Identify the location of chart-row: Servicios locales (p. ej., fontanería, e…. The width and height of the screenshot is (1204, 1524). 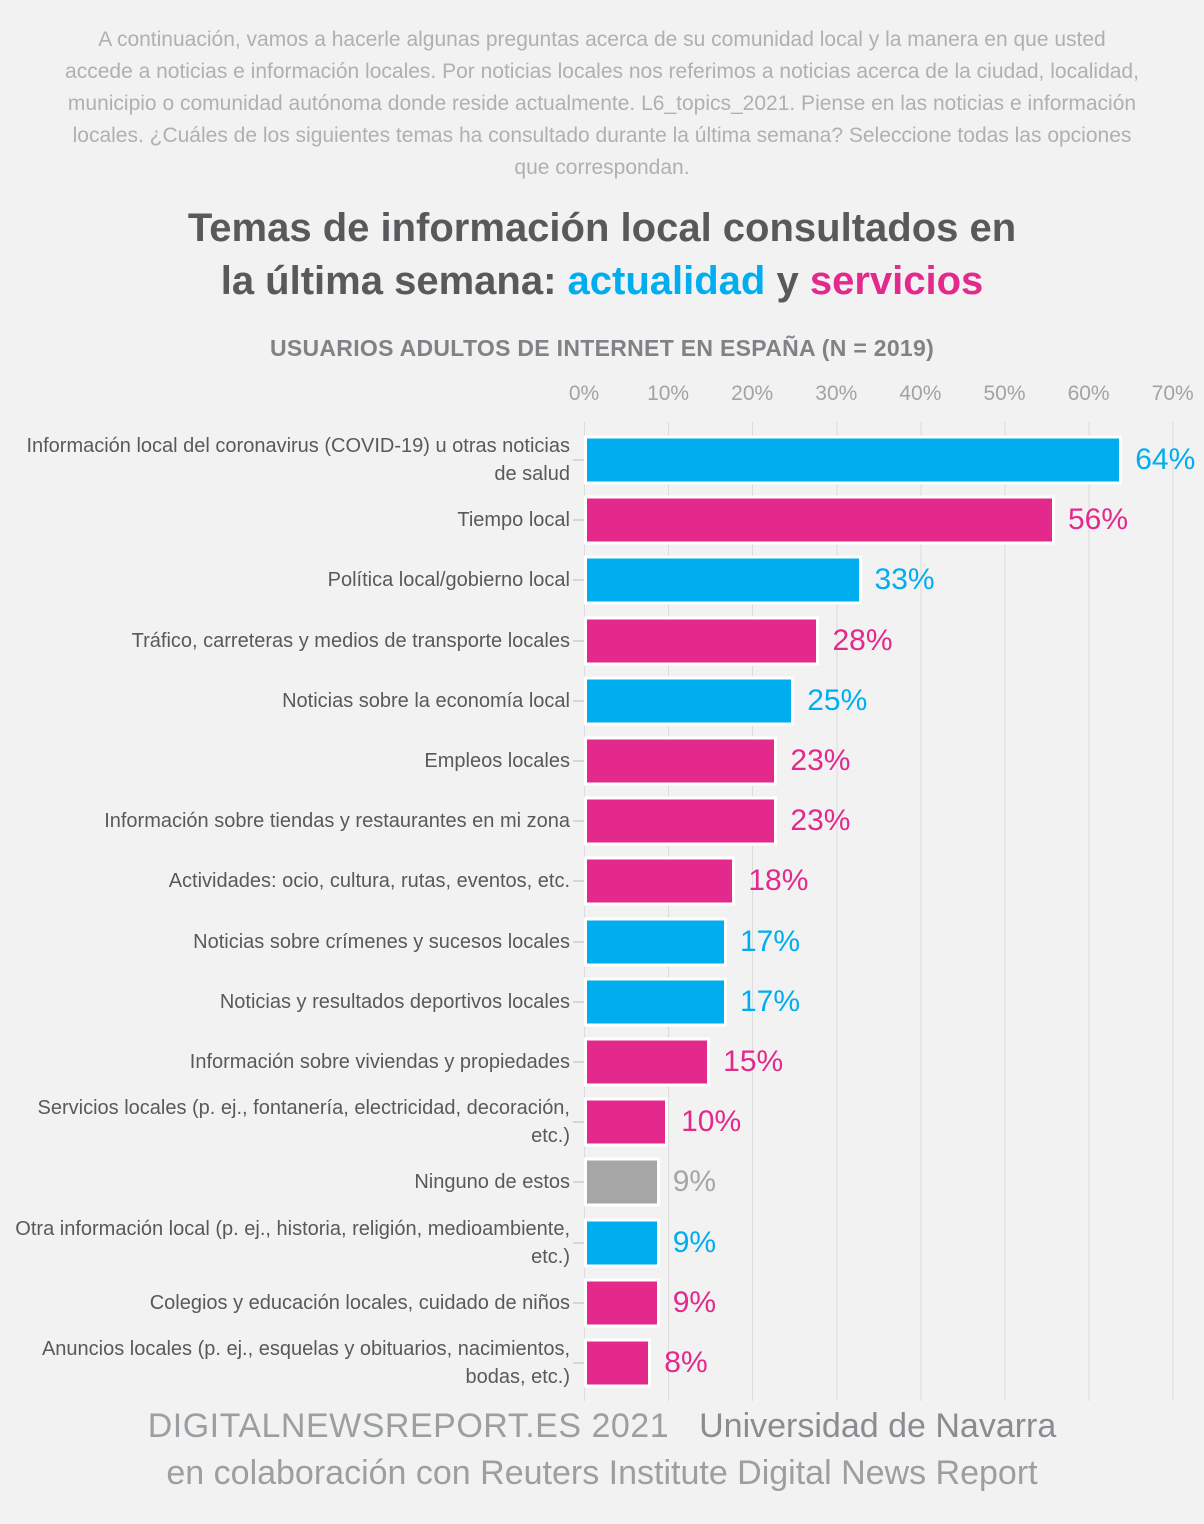
(602, 1122).